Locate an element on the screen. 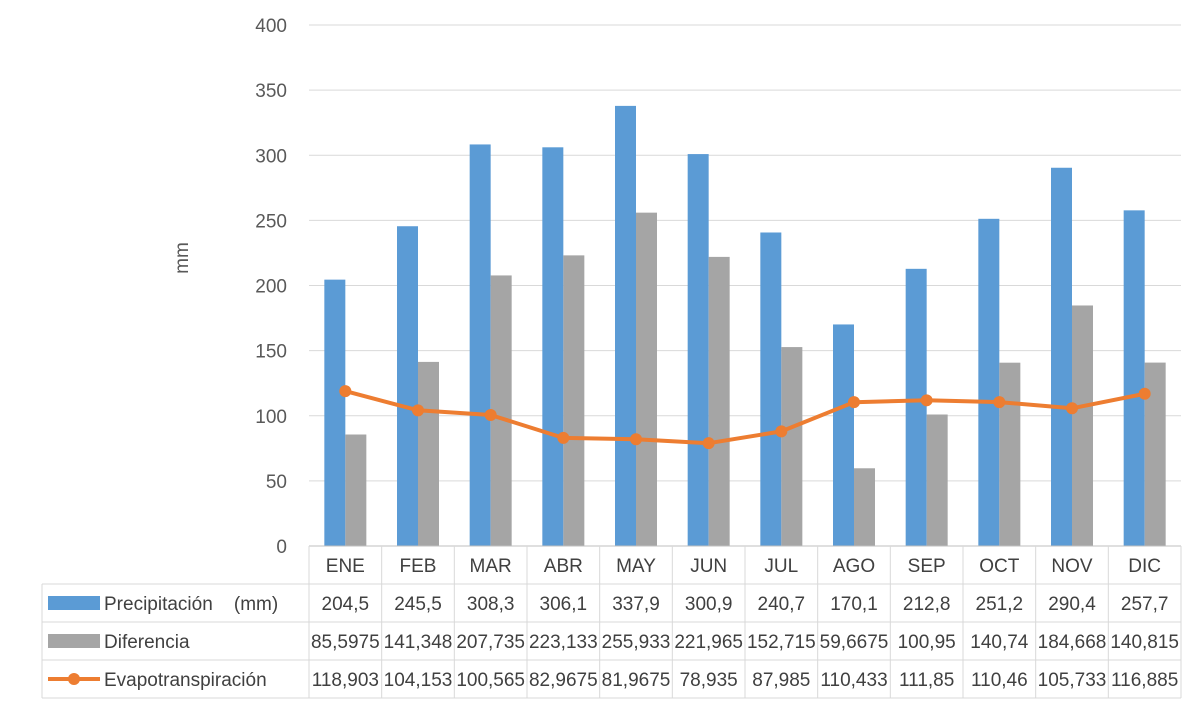 Image resolution: width=1197 pixels, height=703 pixels. table-cell: 110,46 is located at coordinates (999, 680).